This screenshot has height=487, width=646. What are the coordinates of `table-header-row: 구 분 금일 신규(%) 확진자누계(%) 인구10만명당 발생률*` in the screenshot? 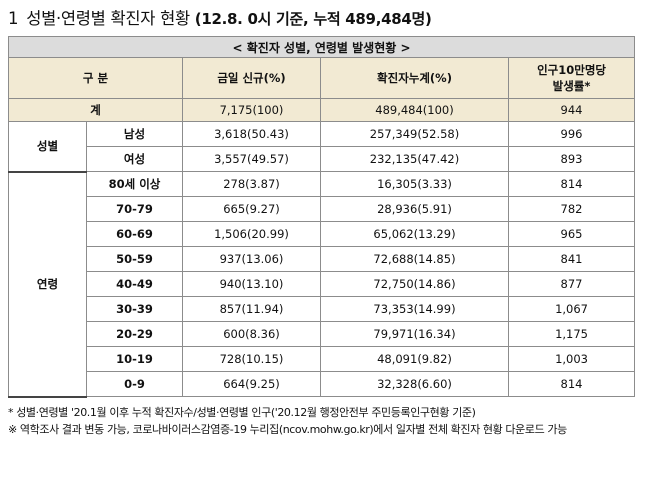 It's located at (322, 78).